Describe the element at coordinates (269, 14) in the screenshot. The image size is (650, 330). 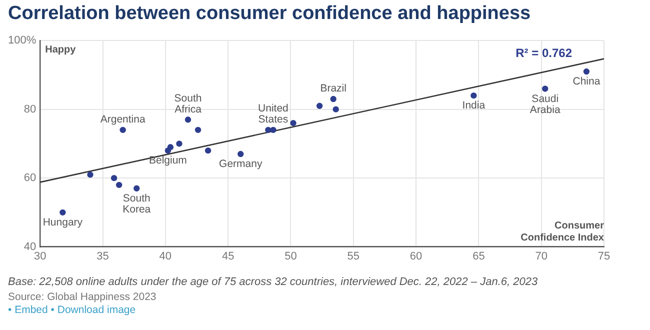
I see `chart-title: Correlation between consumer confidence and happiness` at that location.